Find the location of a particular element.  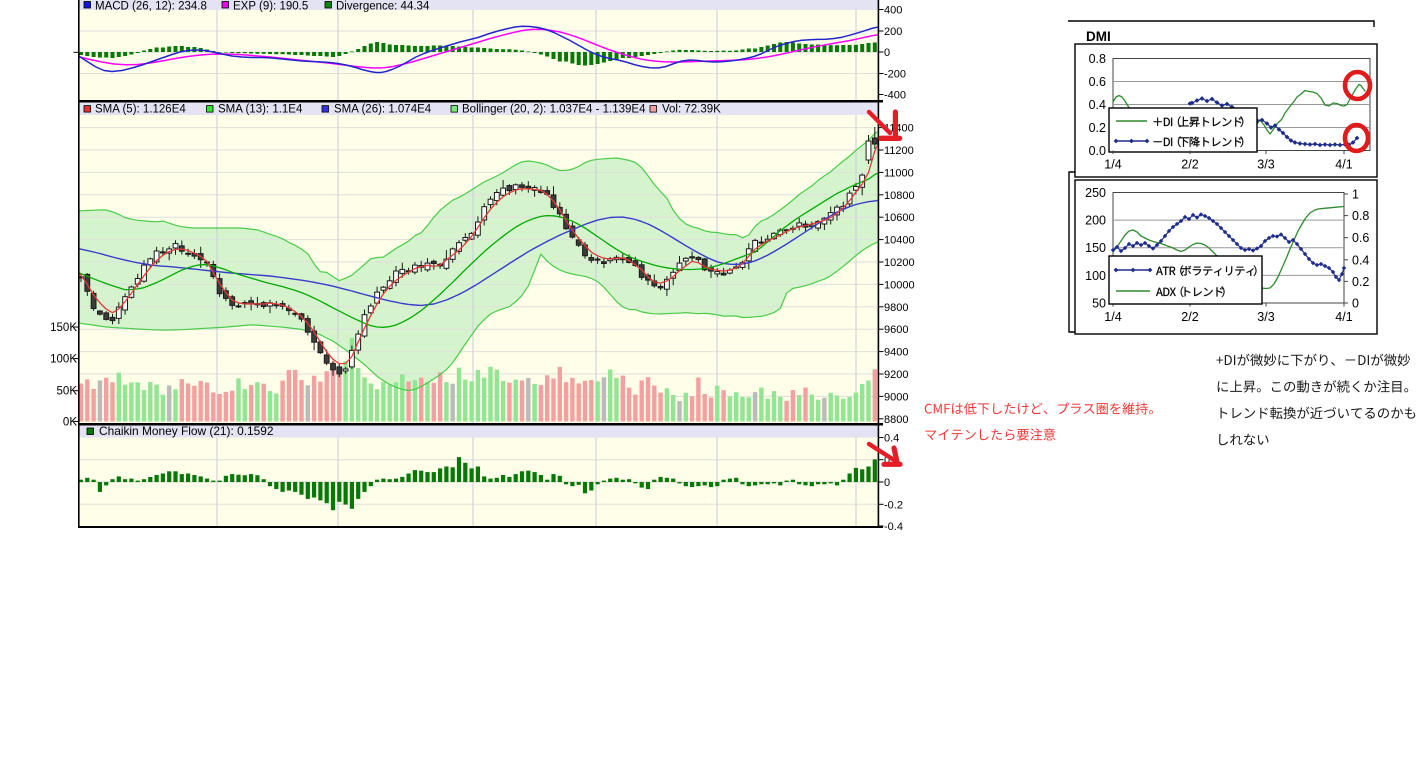

svg-text: 50 is located at coordinates (1099, 304).